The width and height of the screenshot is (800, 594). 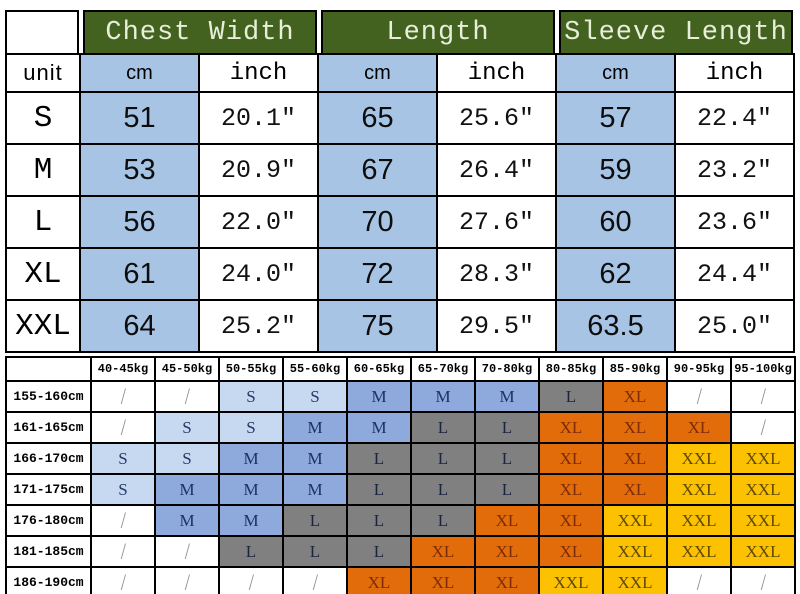 What do you see at coordinates (315, 369) in the screenshot?
I see `weight-header: 55-60kg` at bounding box center [315, 369].